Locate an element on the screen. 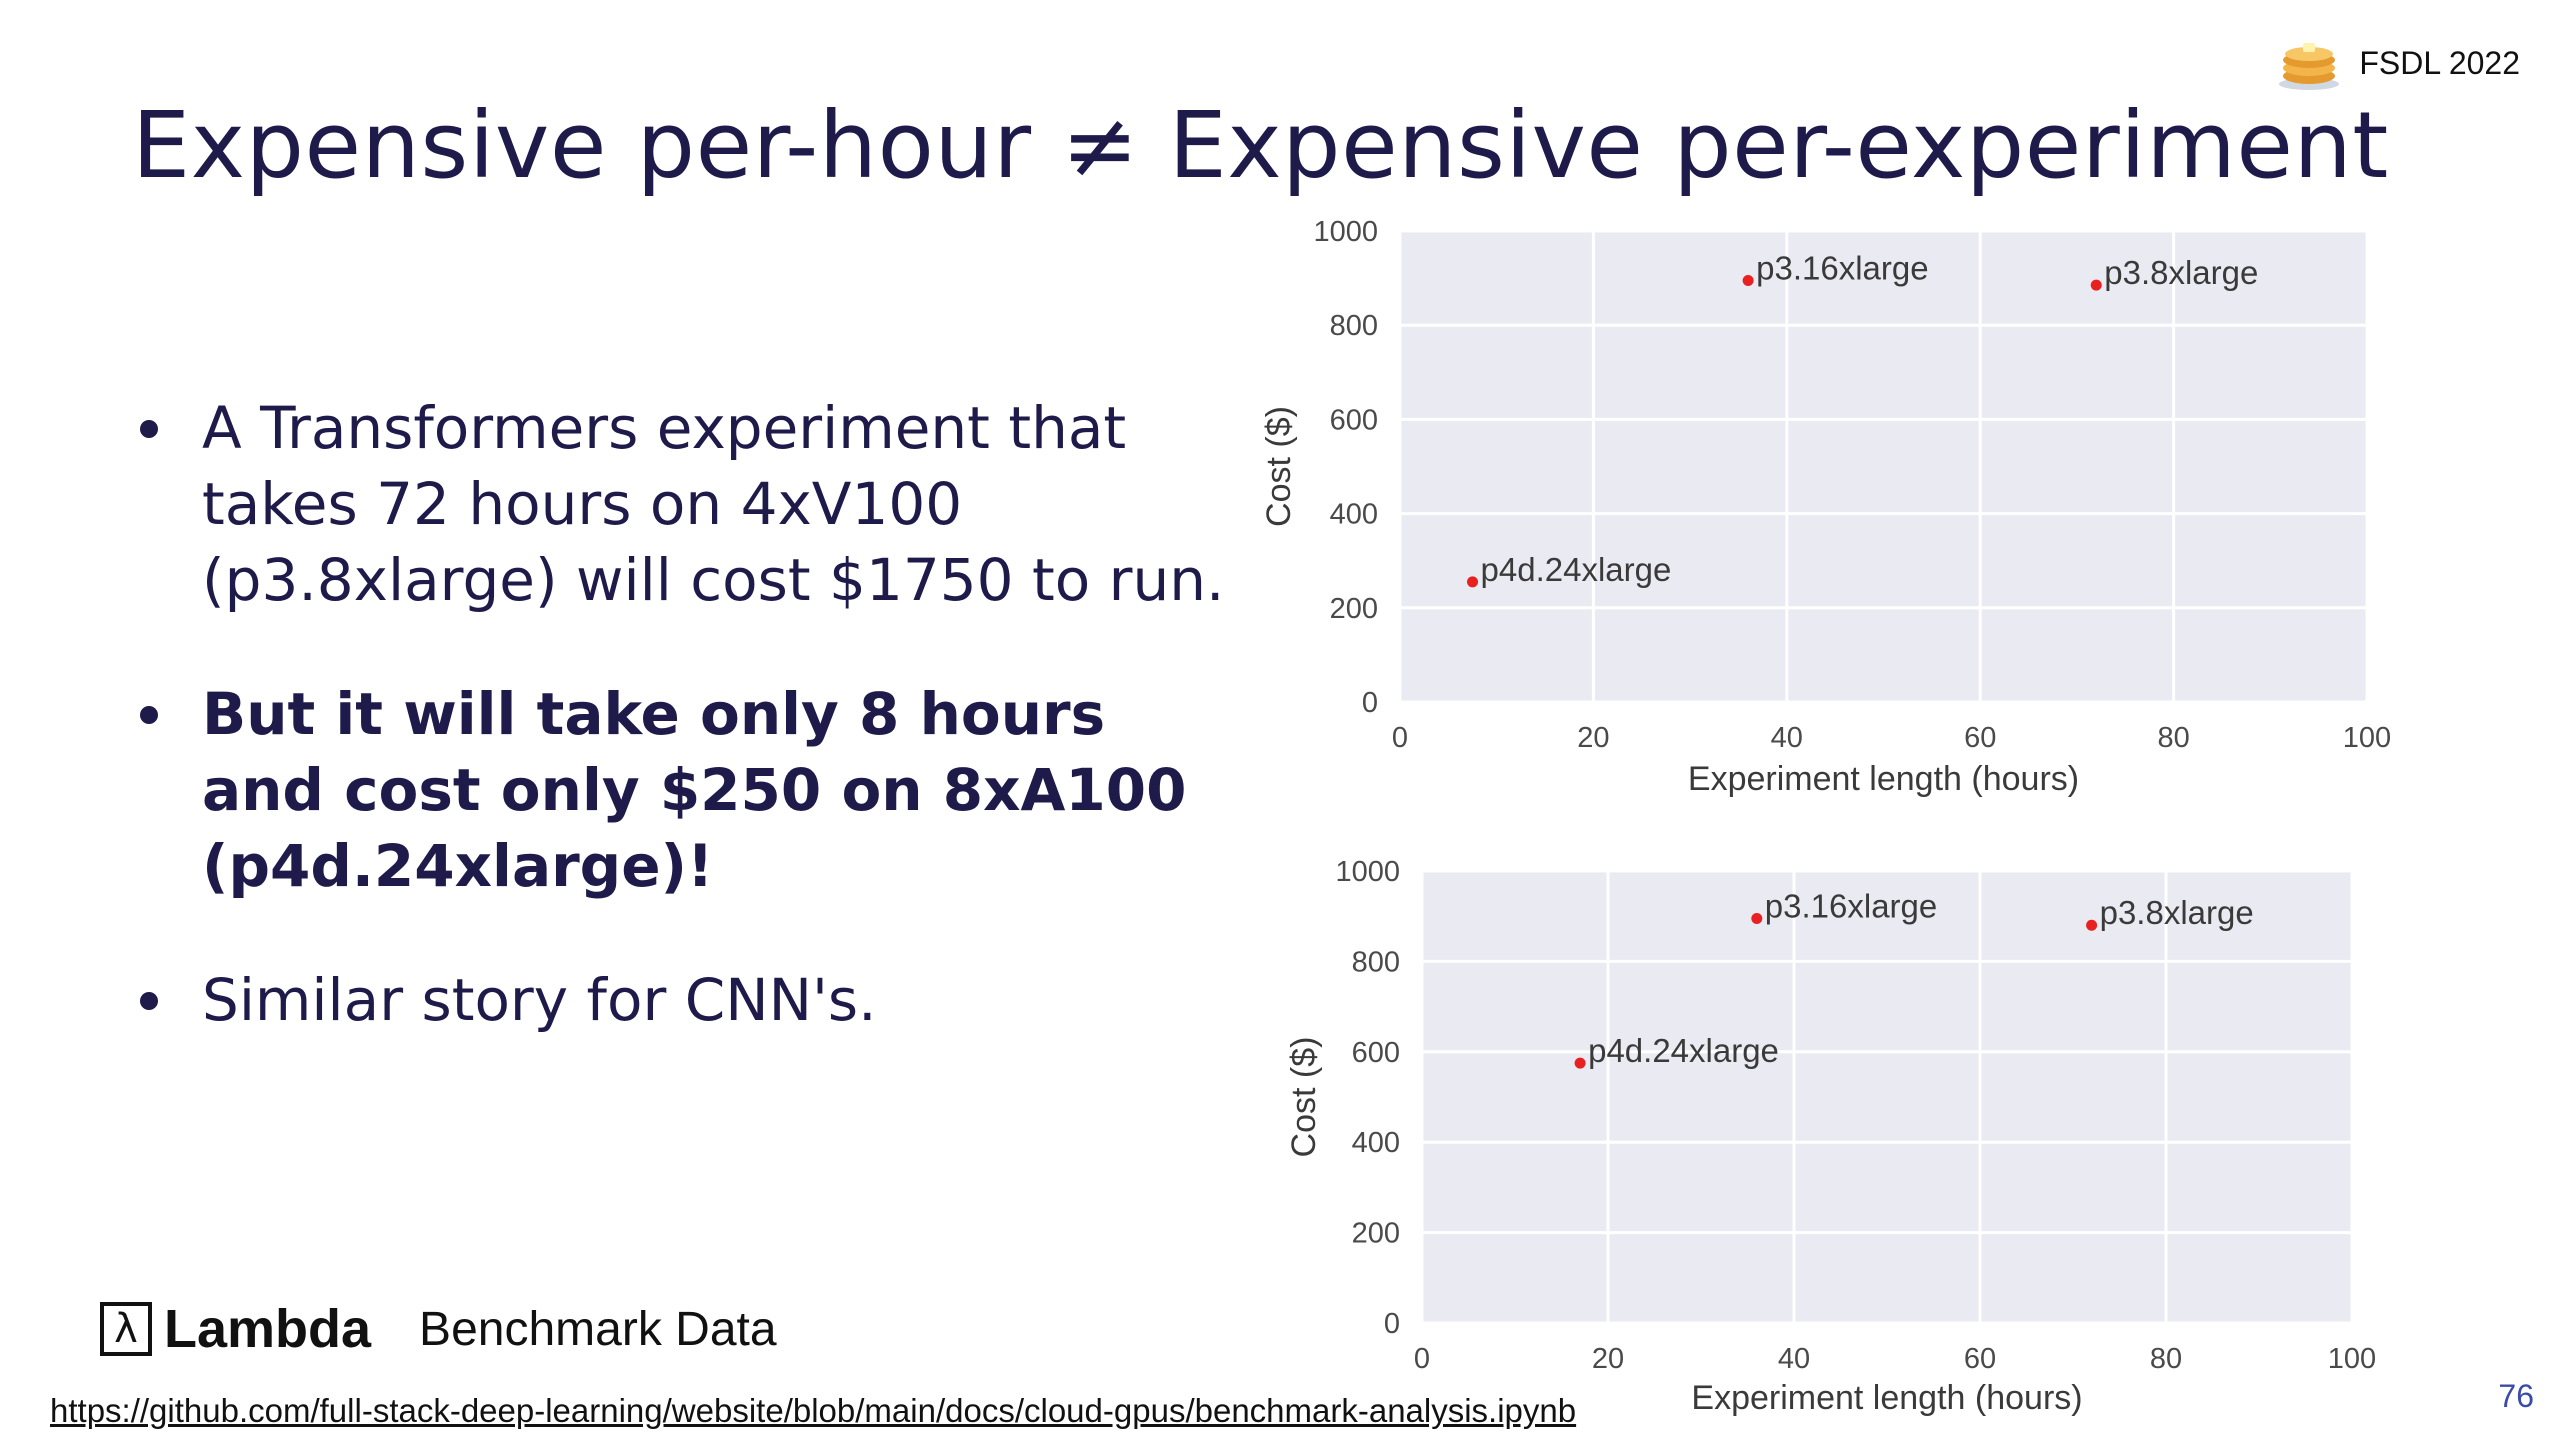  lambda-logo: λ Lambda Benchmark Data is located at coordinates (438, 1329).